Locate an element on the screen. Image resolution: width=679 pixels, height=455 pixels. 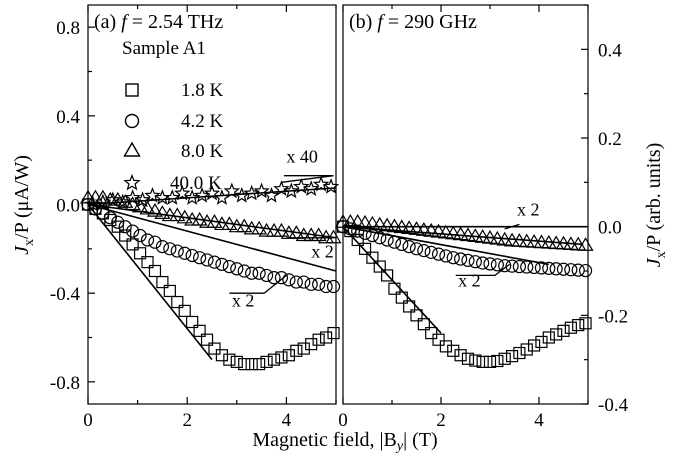
y-tick-label: -0.4 is located at coordinates (613, 405).